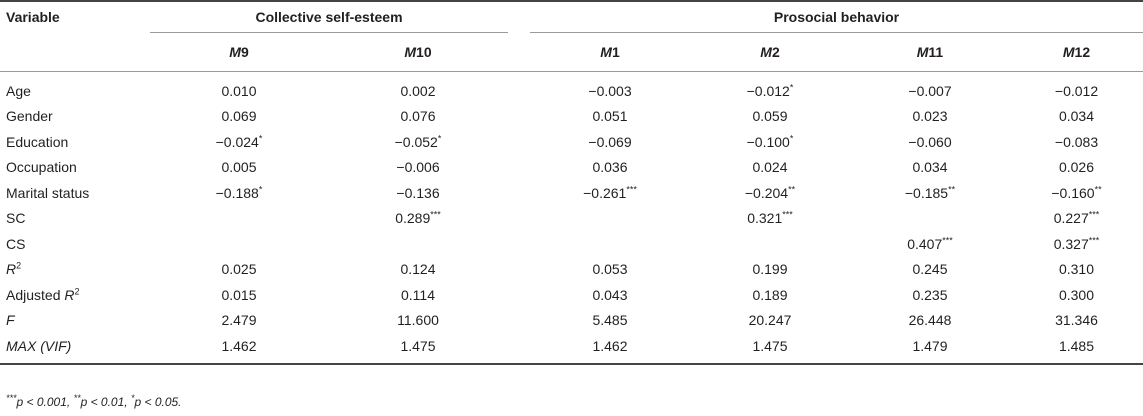 The image size is (1143, 416). What do you see at coordinates (770, 192) in the screenshot?
I see `table-cell: −0.204**` at bounding box center [770, 192].